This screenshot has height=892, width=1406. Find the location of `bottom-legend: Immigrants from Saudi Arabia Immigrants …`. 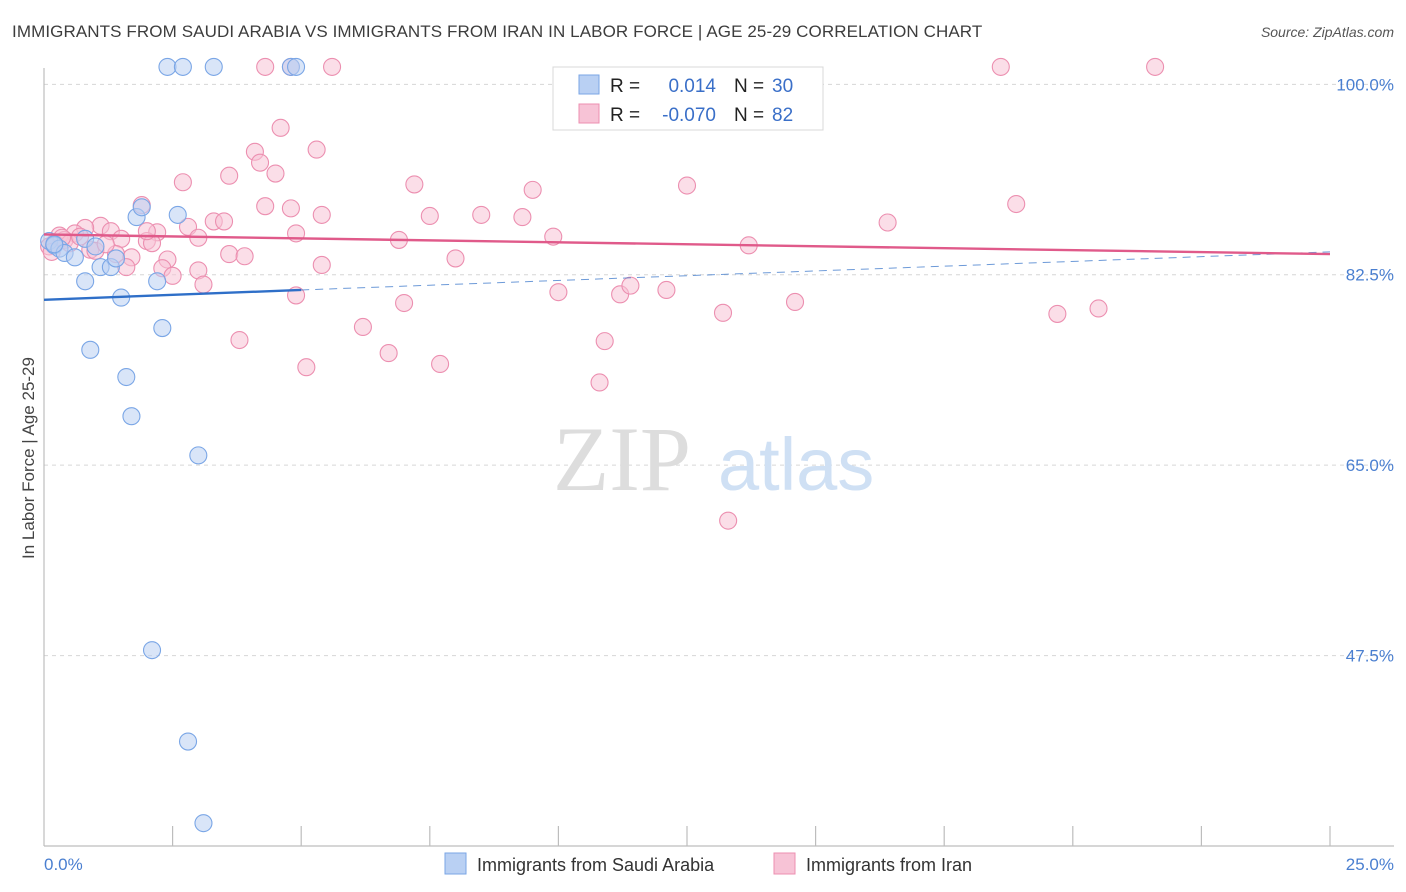

bottom-legend: Immigrants from Saudi Arabia Immigrants … is located at coordinates (708, 863).